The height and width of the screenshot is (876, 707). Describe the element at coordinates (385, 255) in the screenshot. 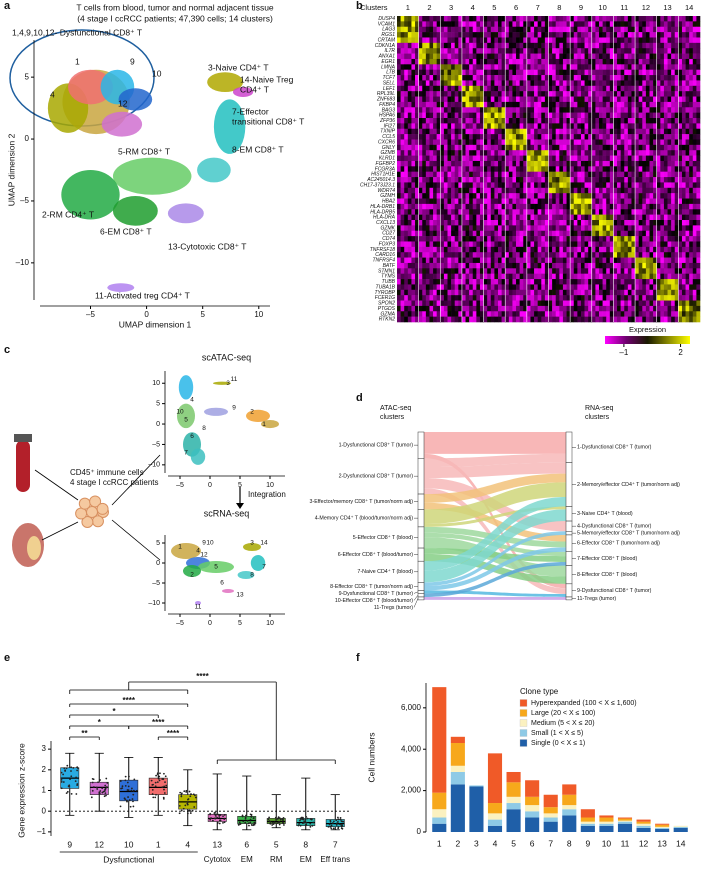

I see `gene-label: CARD16` at that location.